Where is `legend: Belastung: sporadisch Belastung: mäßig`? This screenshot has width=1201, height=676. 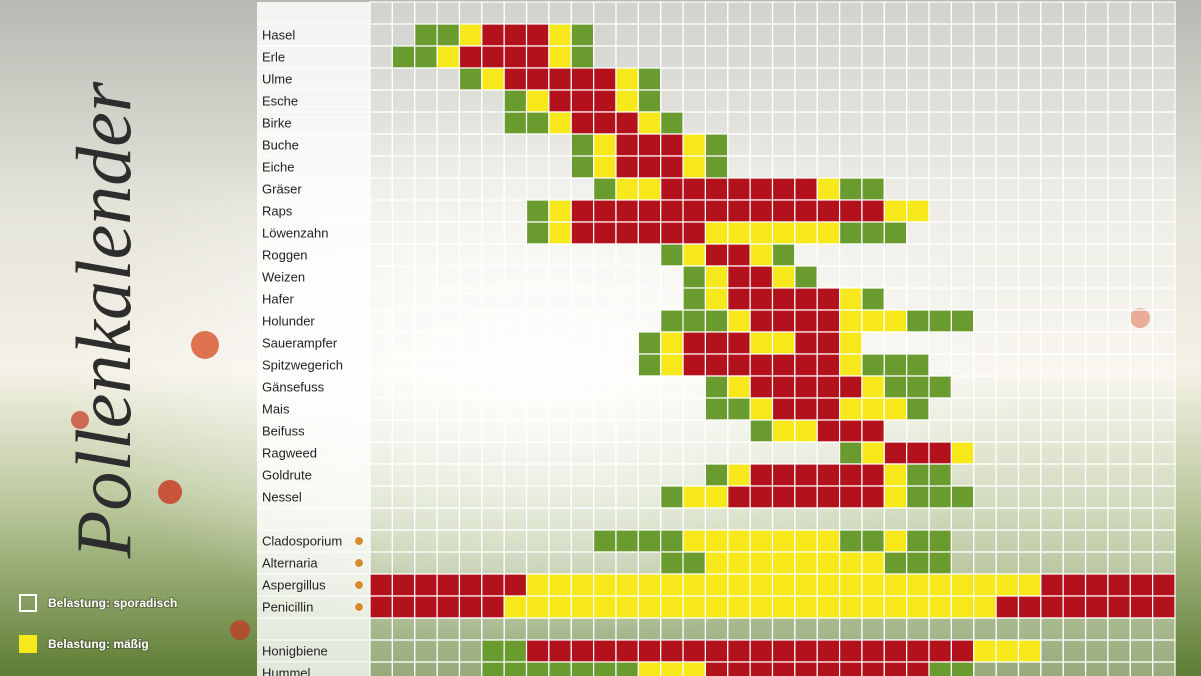 legend: Belastung: sporadisch Belastung: mäßig is located at coordinates (98, 623).